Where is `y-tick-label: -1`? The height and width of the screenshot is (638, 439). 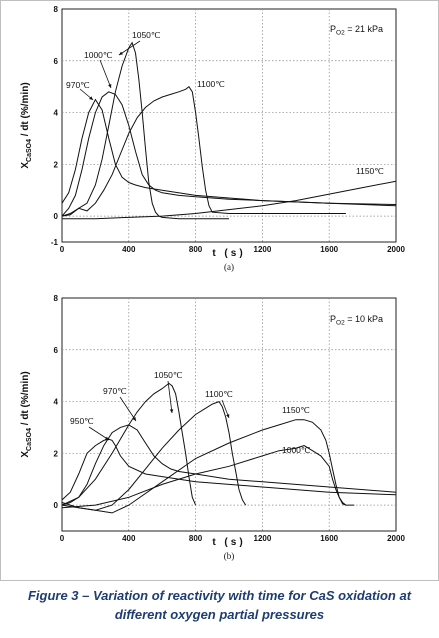 y-tick-label: -1 is located at coordinates (55, 242).